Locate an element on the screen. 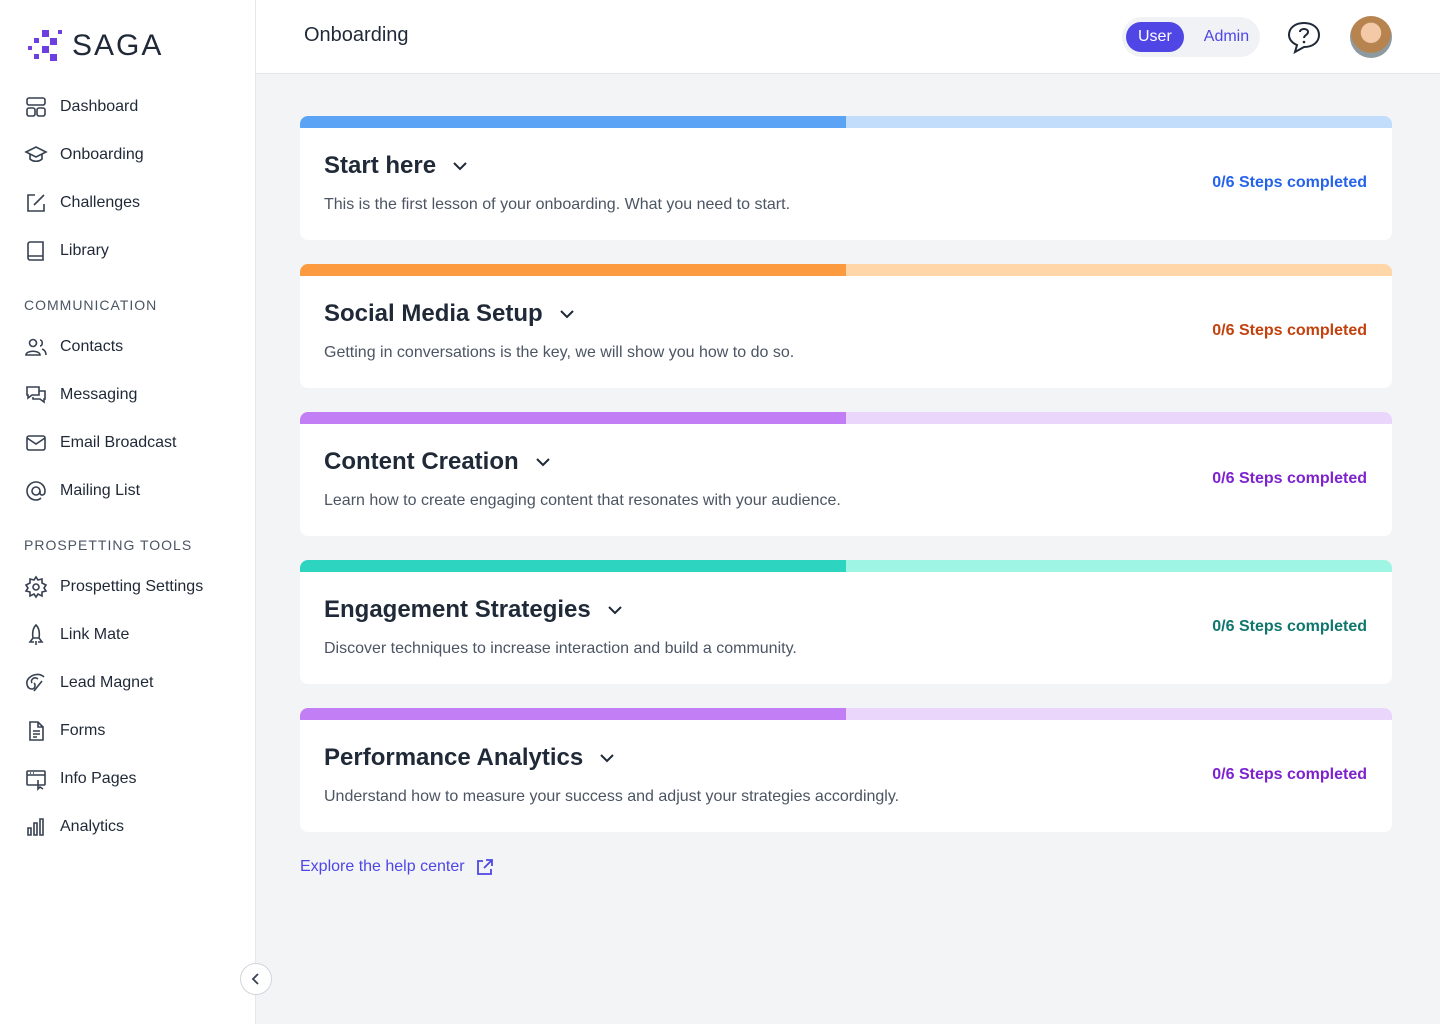 Image resolution: width=1440 pixels, height=1024 pixels. toggle-admin: Admin is located at coordinates (1226, 36).